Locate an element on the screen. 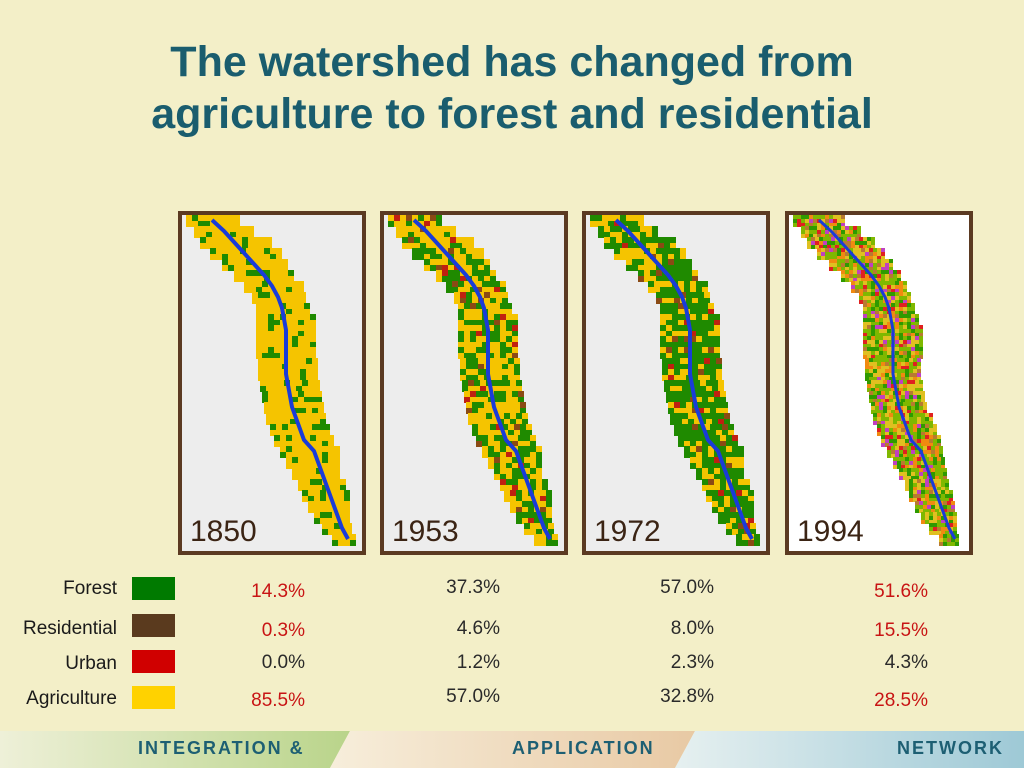  year-label-1953: 1953 is located at coordinates (425, 531).